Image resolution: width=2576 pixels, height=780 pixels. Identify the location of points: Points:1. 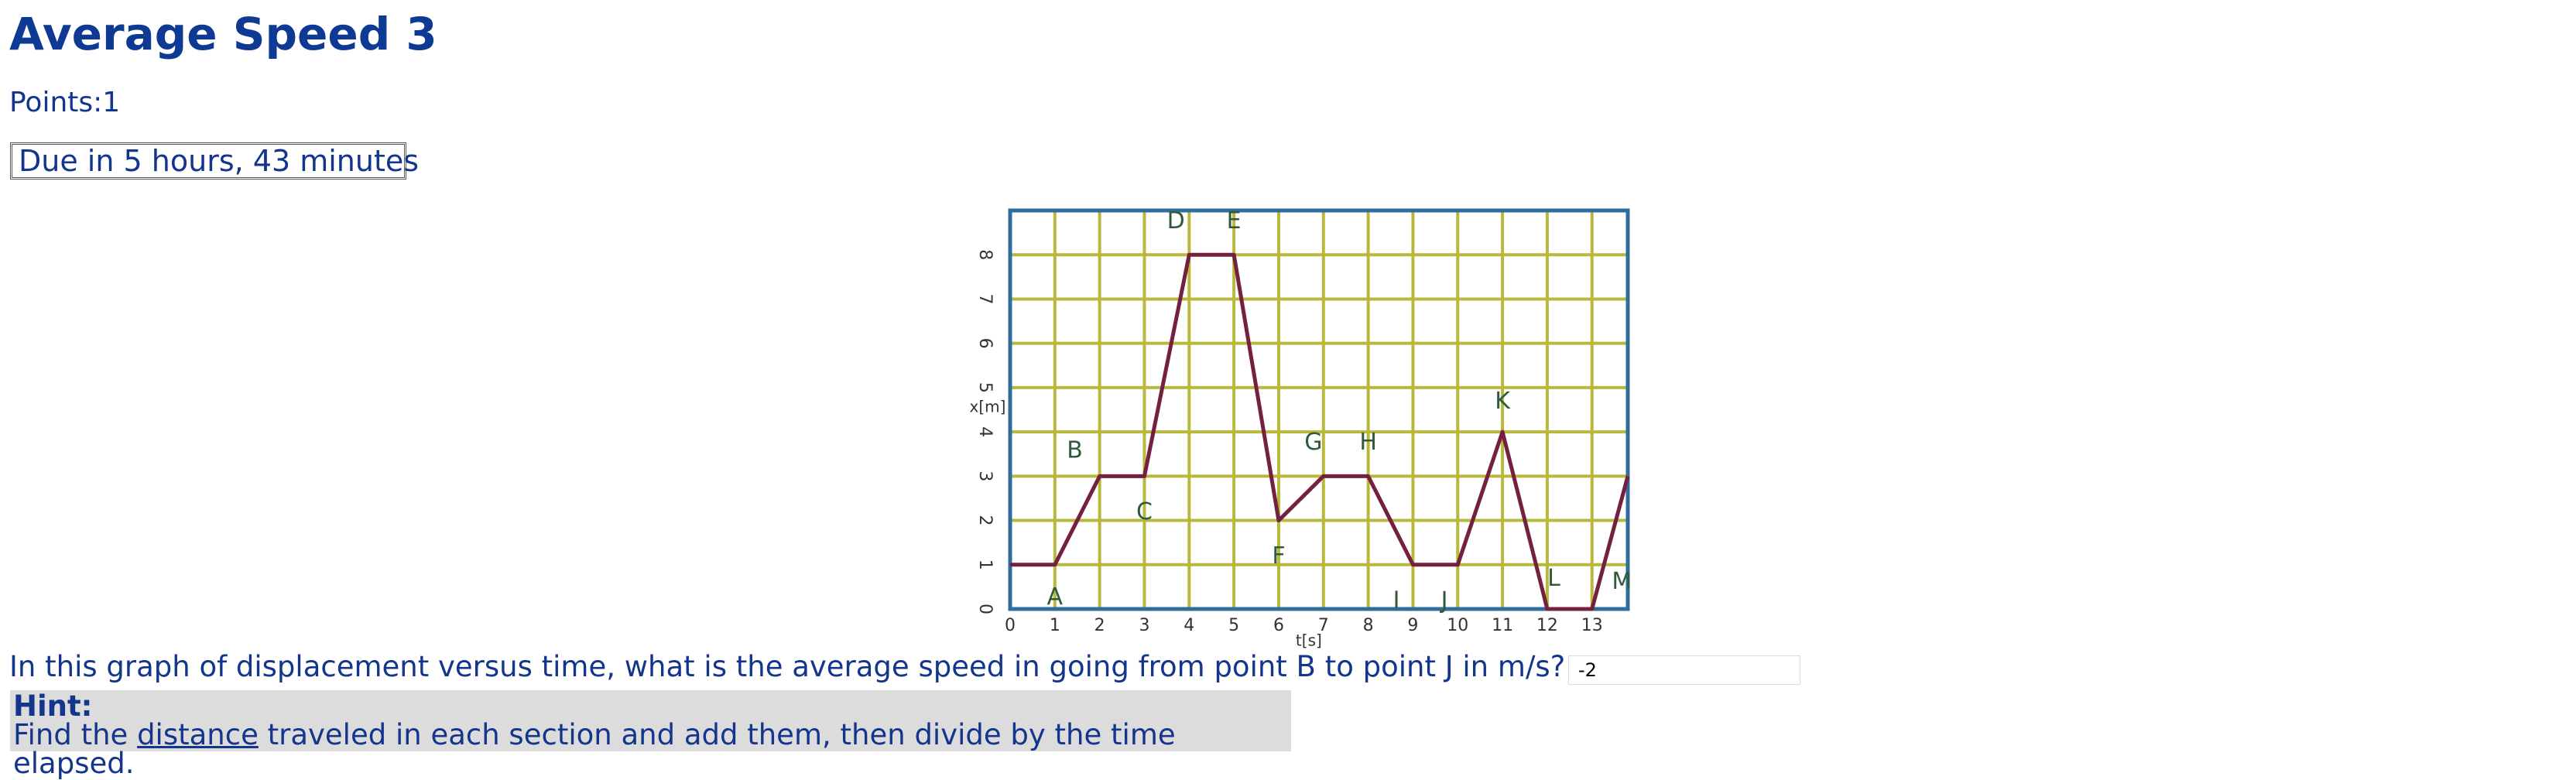
(64, 103).